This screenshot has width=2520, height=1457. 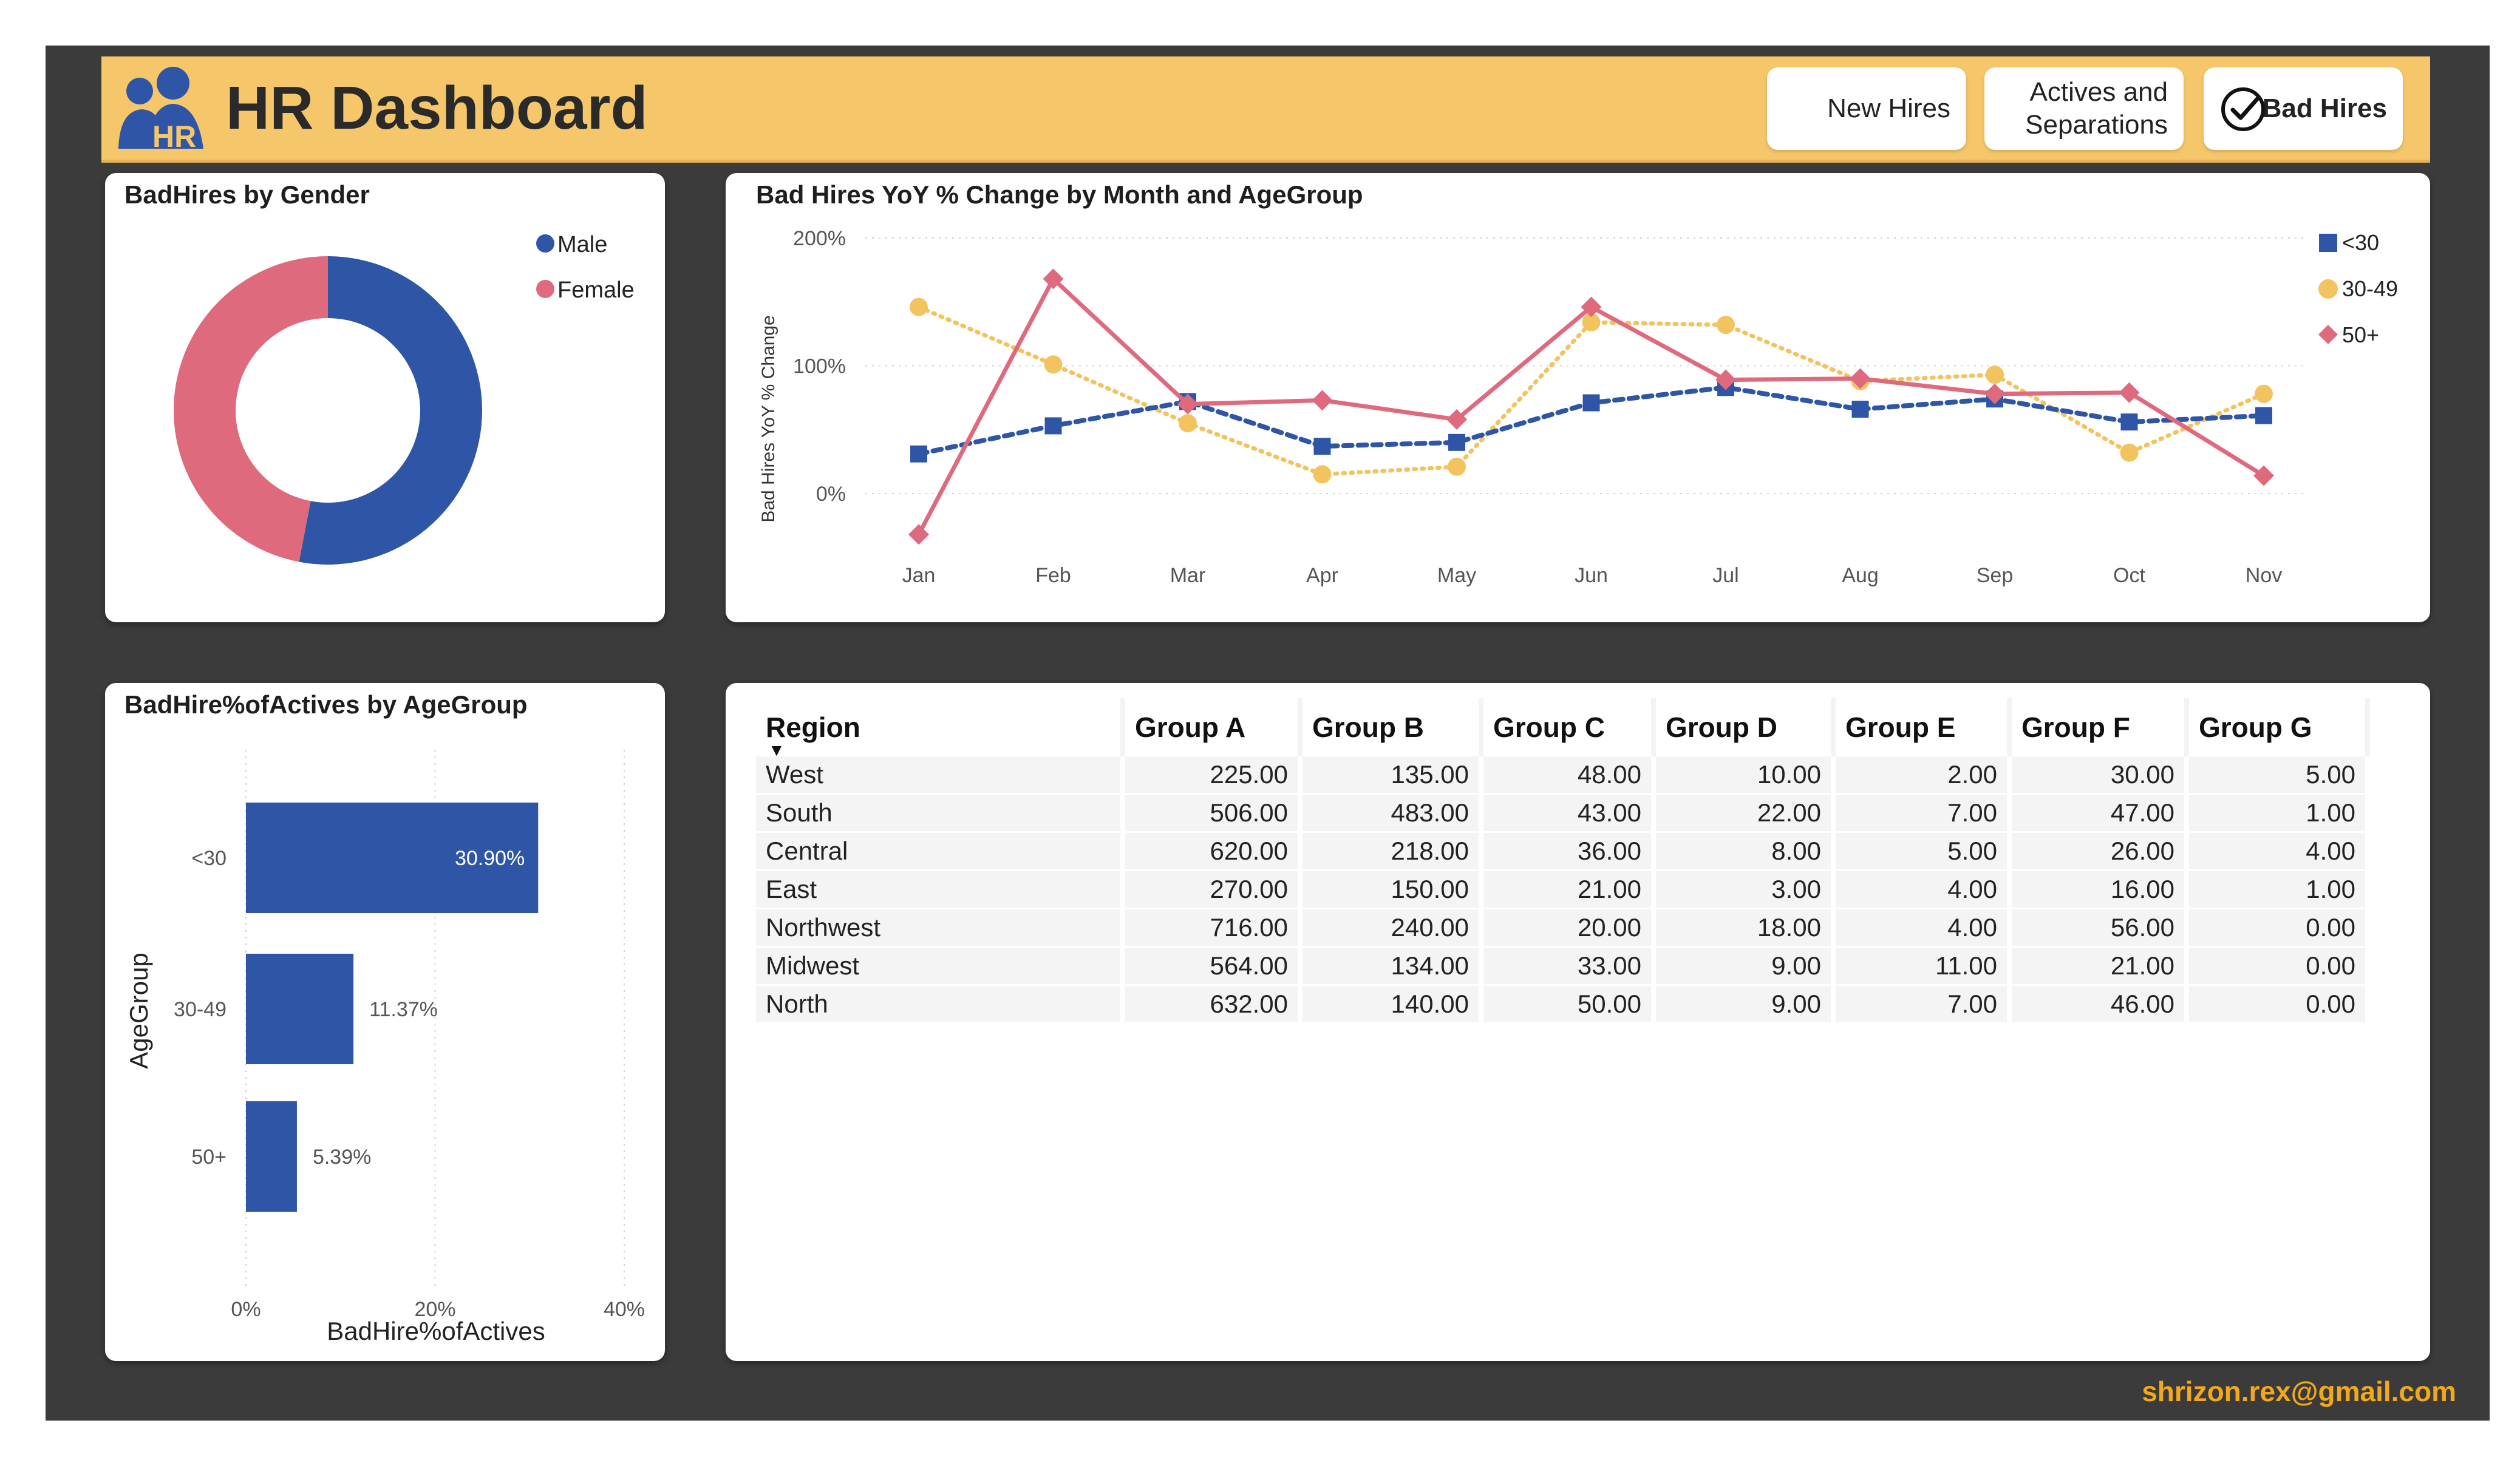 What do you see at coordinates (940, 1005) in the screenshot?
I see `region-cell: North` at bounding box center [940, 1005].